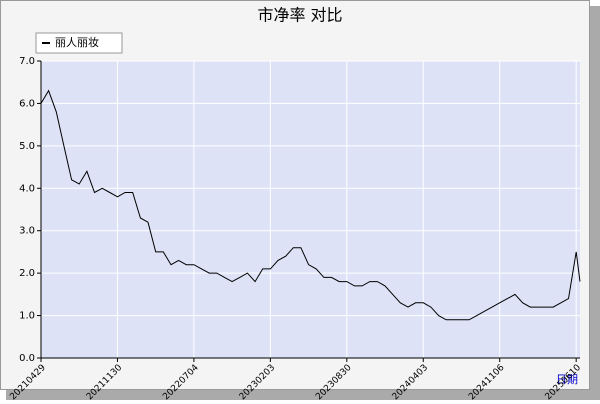 This screenshot has height=404, width=600. Describe the element at coordinates (27, 146) in the screenshot. I see `y-tick-label: 5.0` at that location.